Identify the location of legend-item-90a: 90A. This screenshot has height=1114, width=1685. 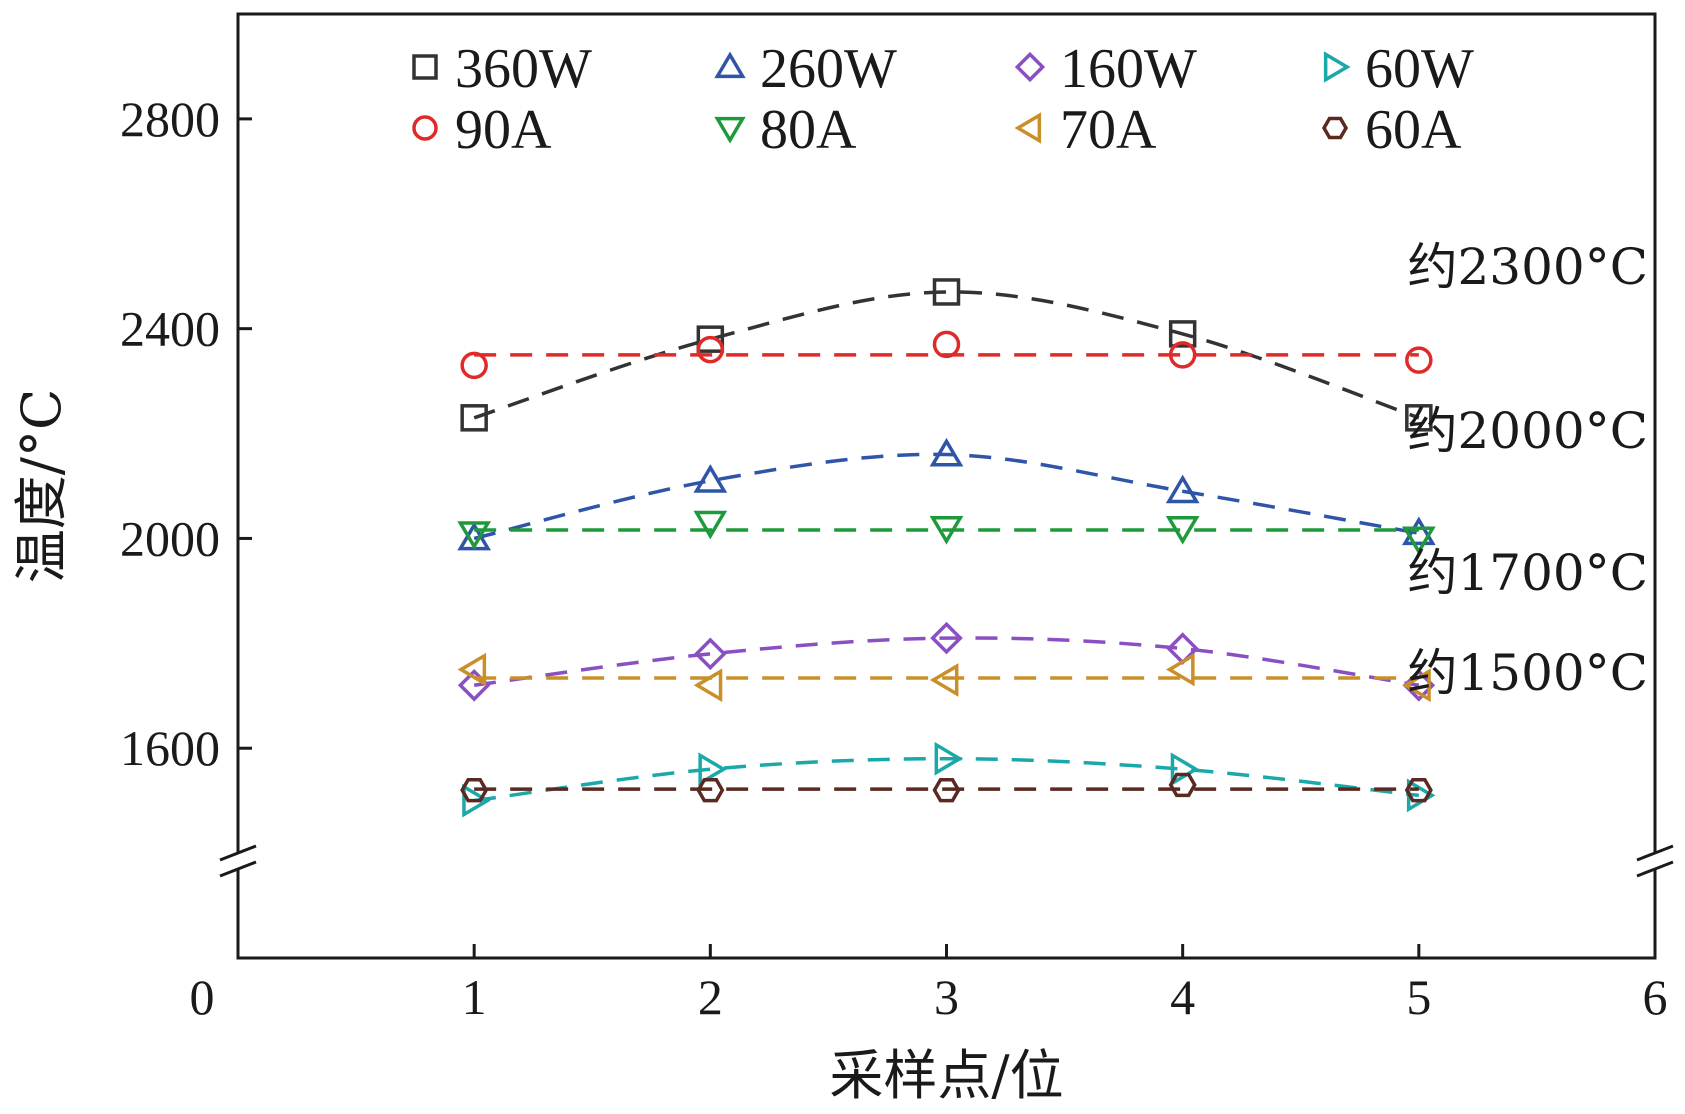
(482, 130).